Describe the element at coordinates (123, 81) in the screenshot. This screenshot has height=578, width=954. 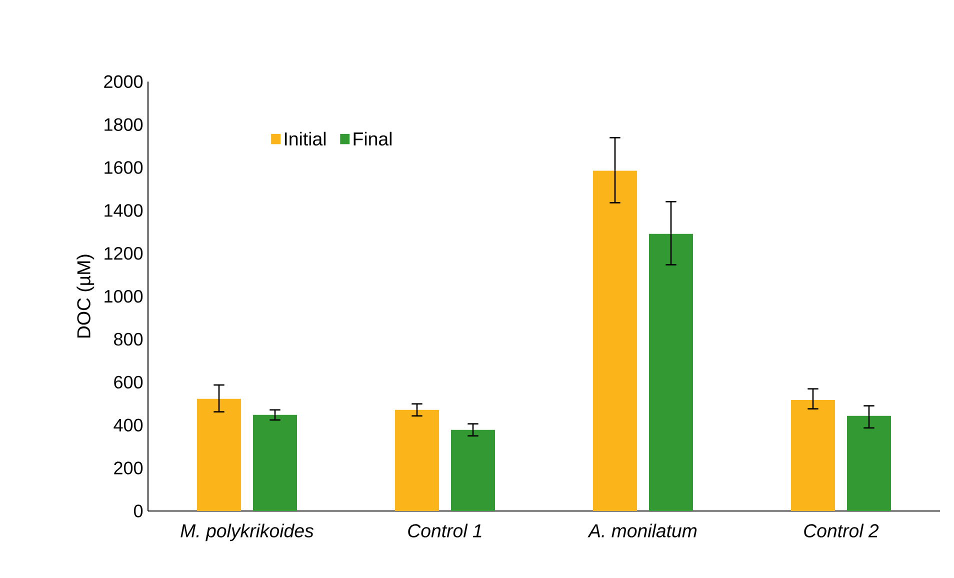
I see `y-tick-label: 2000` at that location.